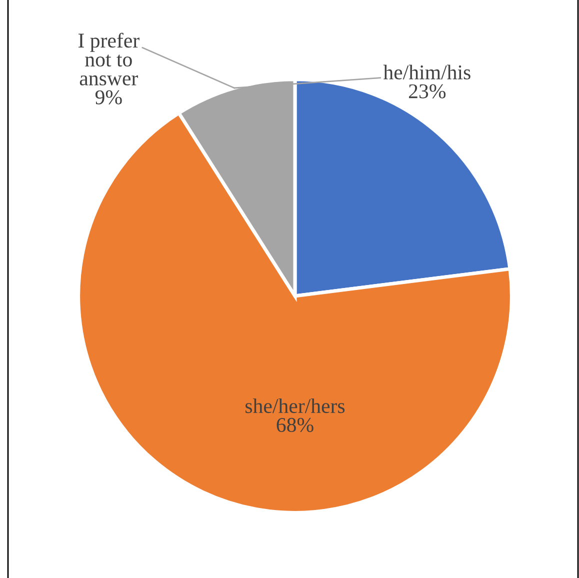  What do you see at coordinates (426, 72) in the screenshot?
I see `slice-label: he/him/his` at bounding box center [426, 72].